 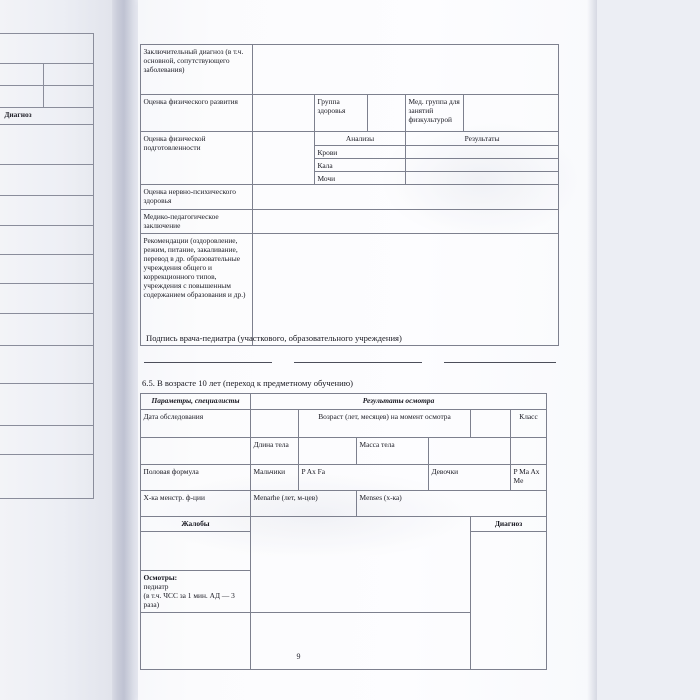 I want to click on cell-diagnosis-header: Диагноз, so click(x=508, y=524).